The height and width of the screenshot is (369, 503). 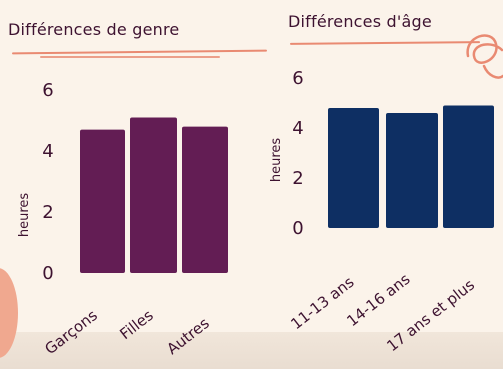 I want to click on gender-y-tick: 4, so click(x=47, y=151).